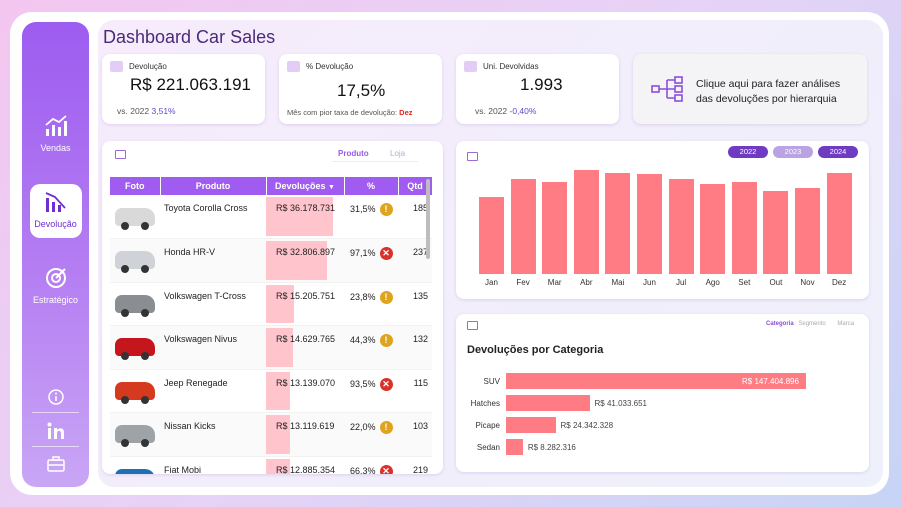 The image size is (901, 507). I want to click on kpi-comparison: vs. 2022 -0,40%, so click(505, 111).